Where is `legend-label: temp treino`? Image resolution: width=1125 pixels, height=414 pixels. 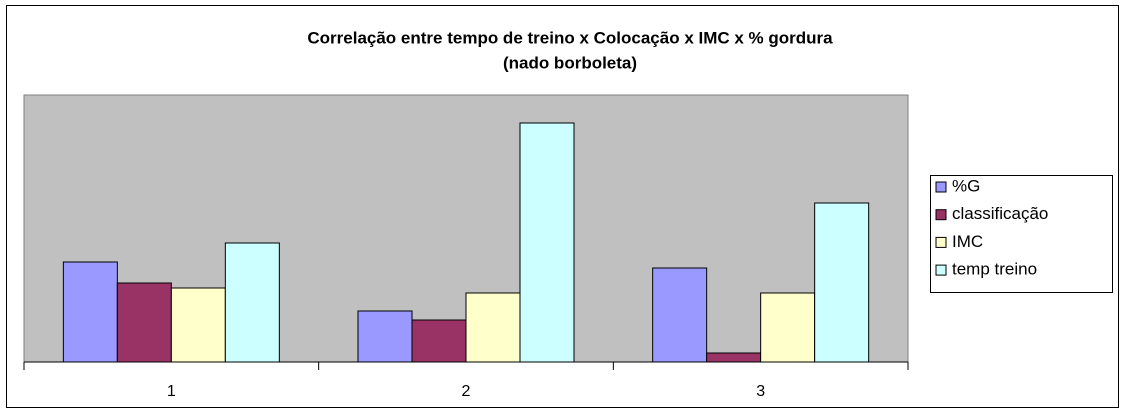 legend-label: temp treino is located at coordinates (994, 269).